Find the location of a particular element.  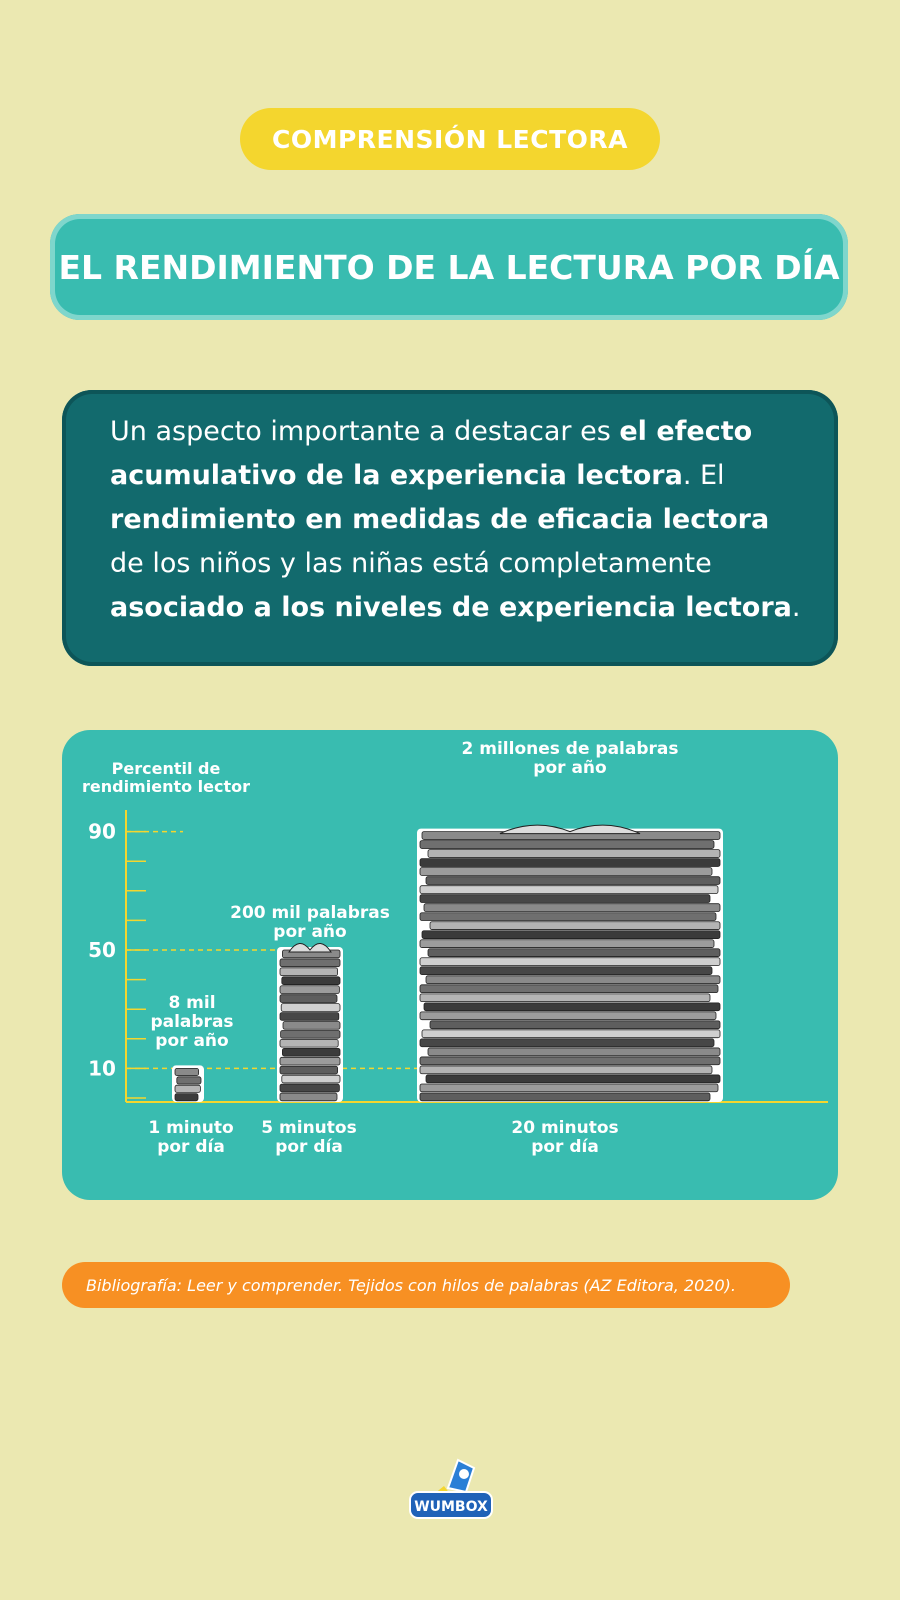

intro-text-1: Un aspecto importante a destacar es is located at coordinates (365, 431).